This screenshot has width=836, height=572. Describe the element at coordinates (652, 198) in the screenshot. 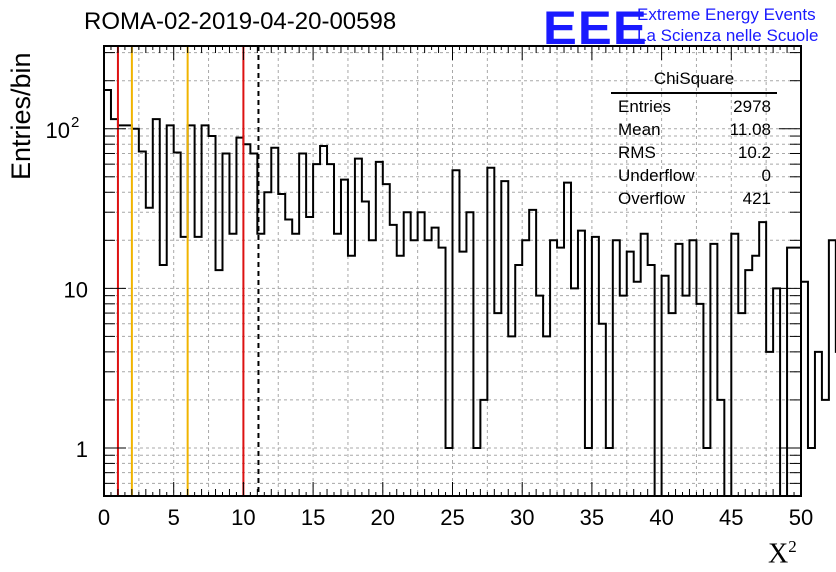

I see `stats-label: Overflow` at that location.